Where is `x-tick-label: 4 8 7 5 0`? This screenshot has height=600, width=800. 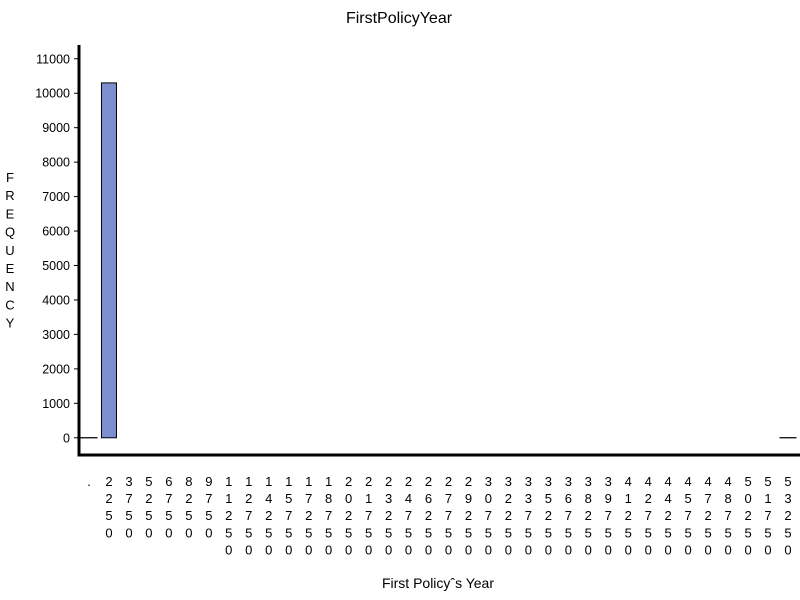 x-tick-label: 4 8 7 5 0 is located at coordinates (727, 515).